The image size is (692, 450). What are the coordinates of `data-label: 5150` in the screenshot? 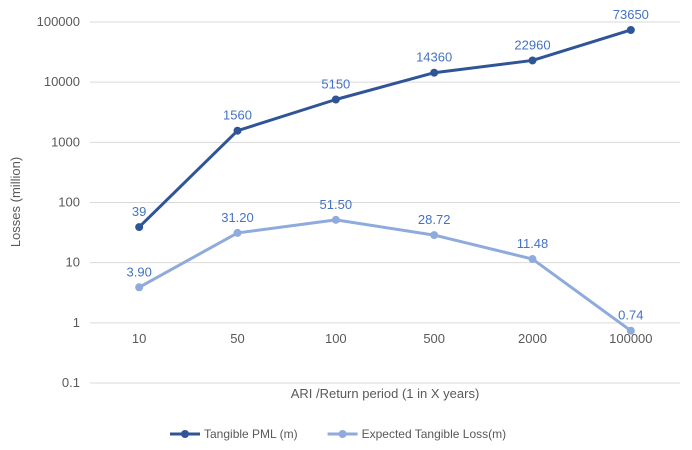 It's located at (335, 84).